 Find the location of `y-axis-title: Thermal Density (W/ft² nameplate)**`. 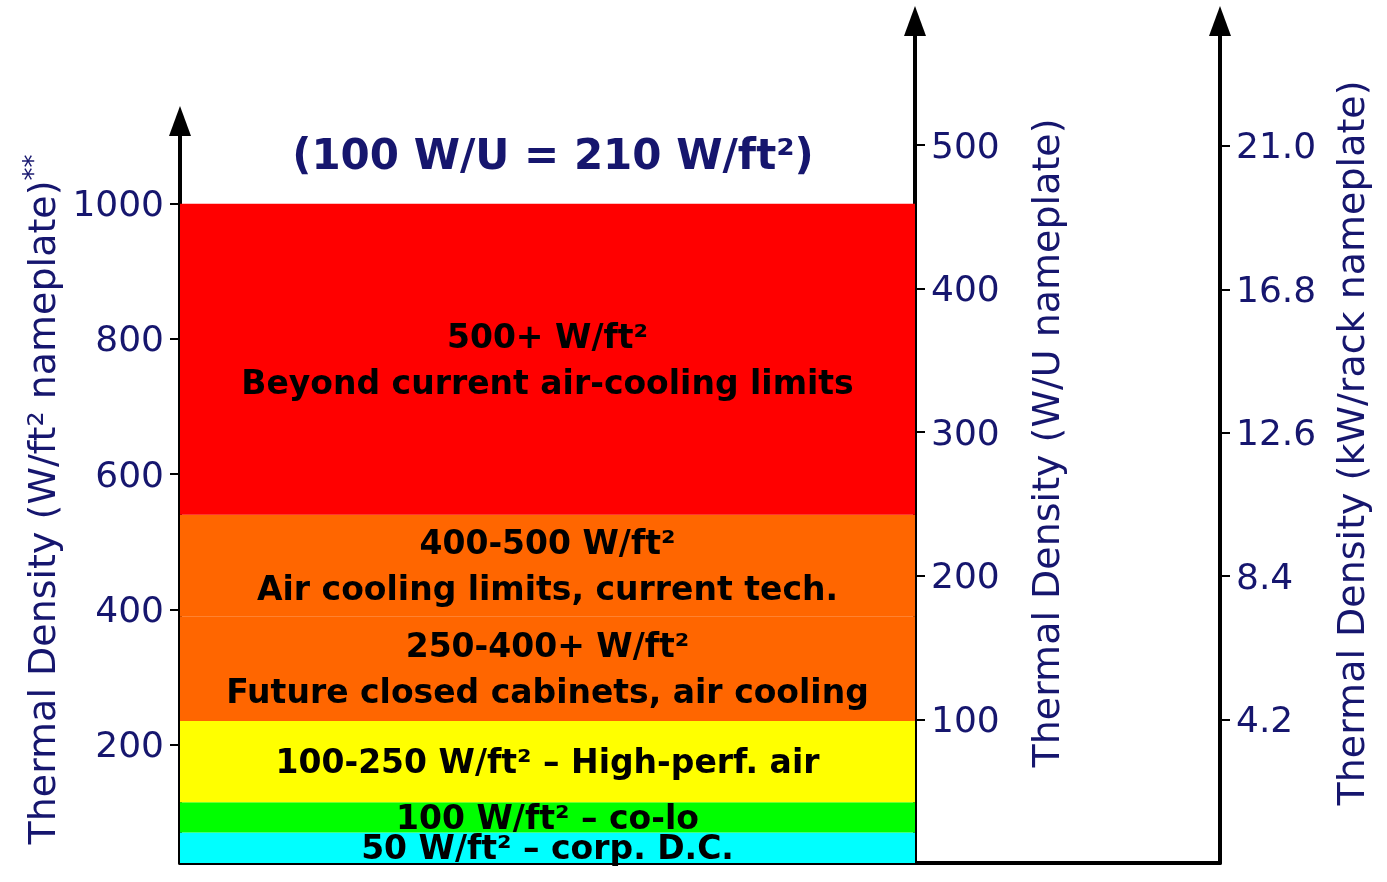

y-axis-title: Thermal Density (W/ft² nameplate)** is located at coordinates (41, 500).